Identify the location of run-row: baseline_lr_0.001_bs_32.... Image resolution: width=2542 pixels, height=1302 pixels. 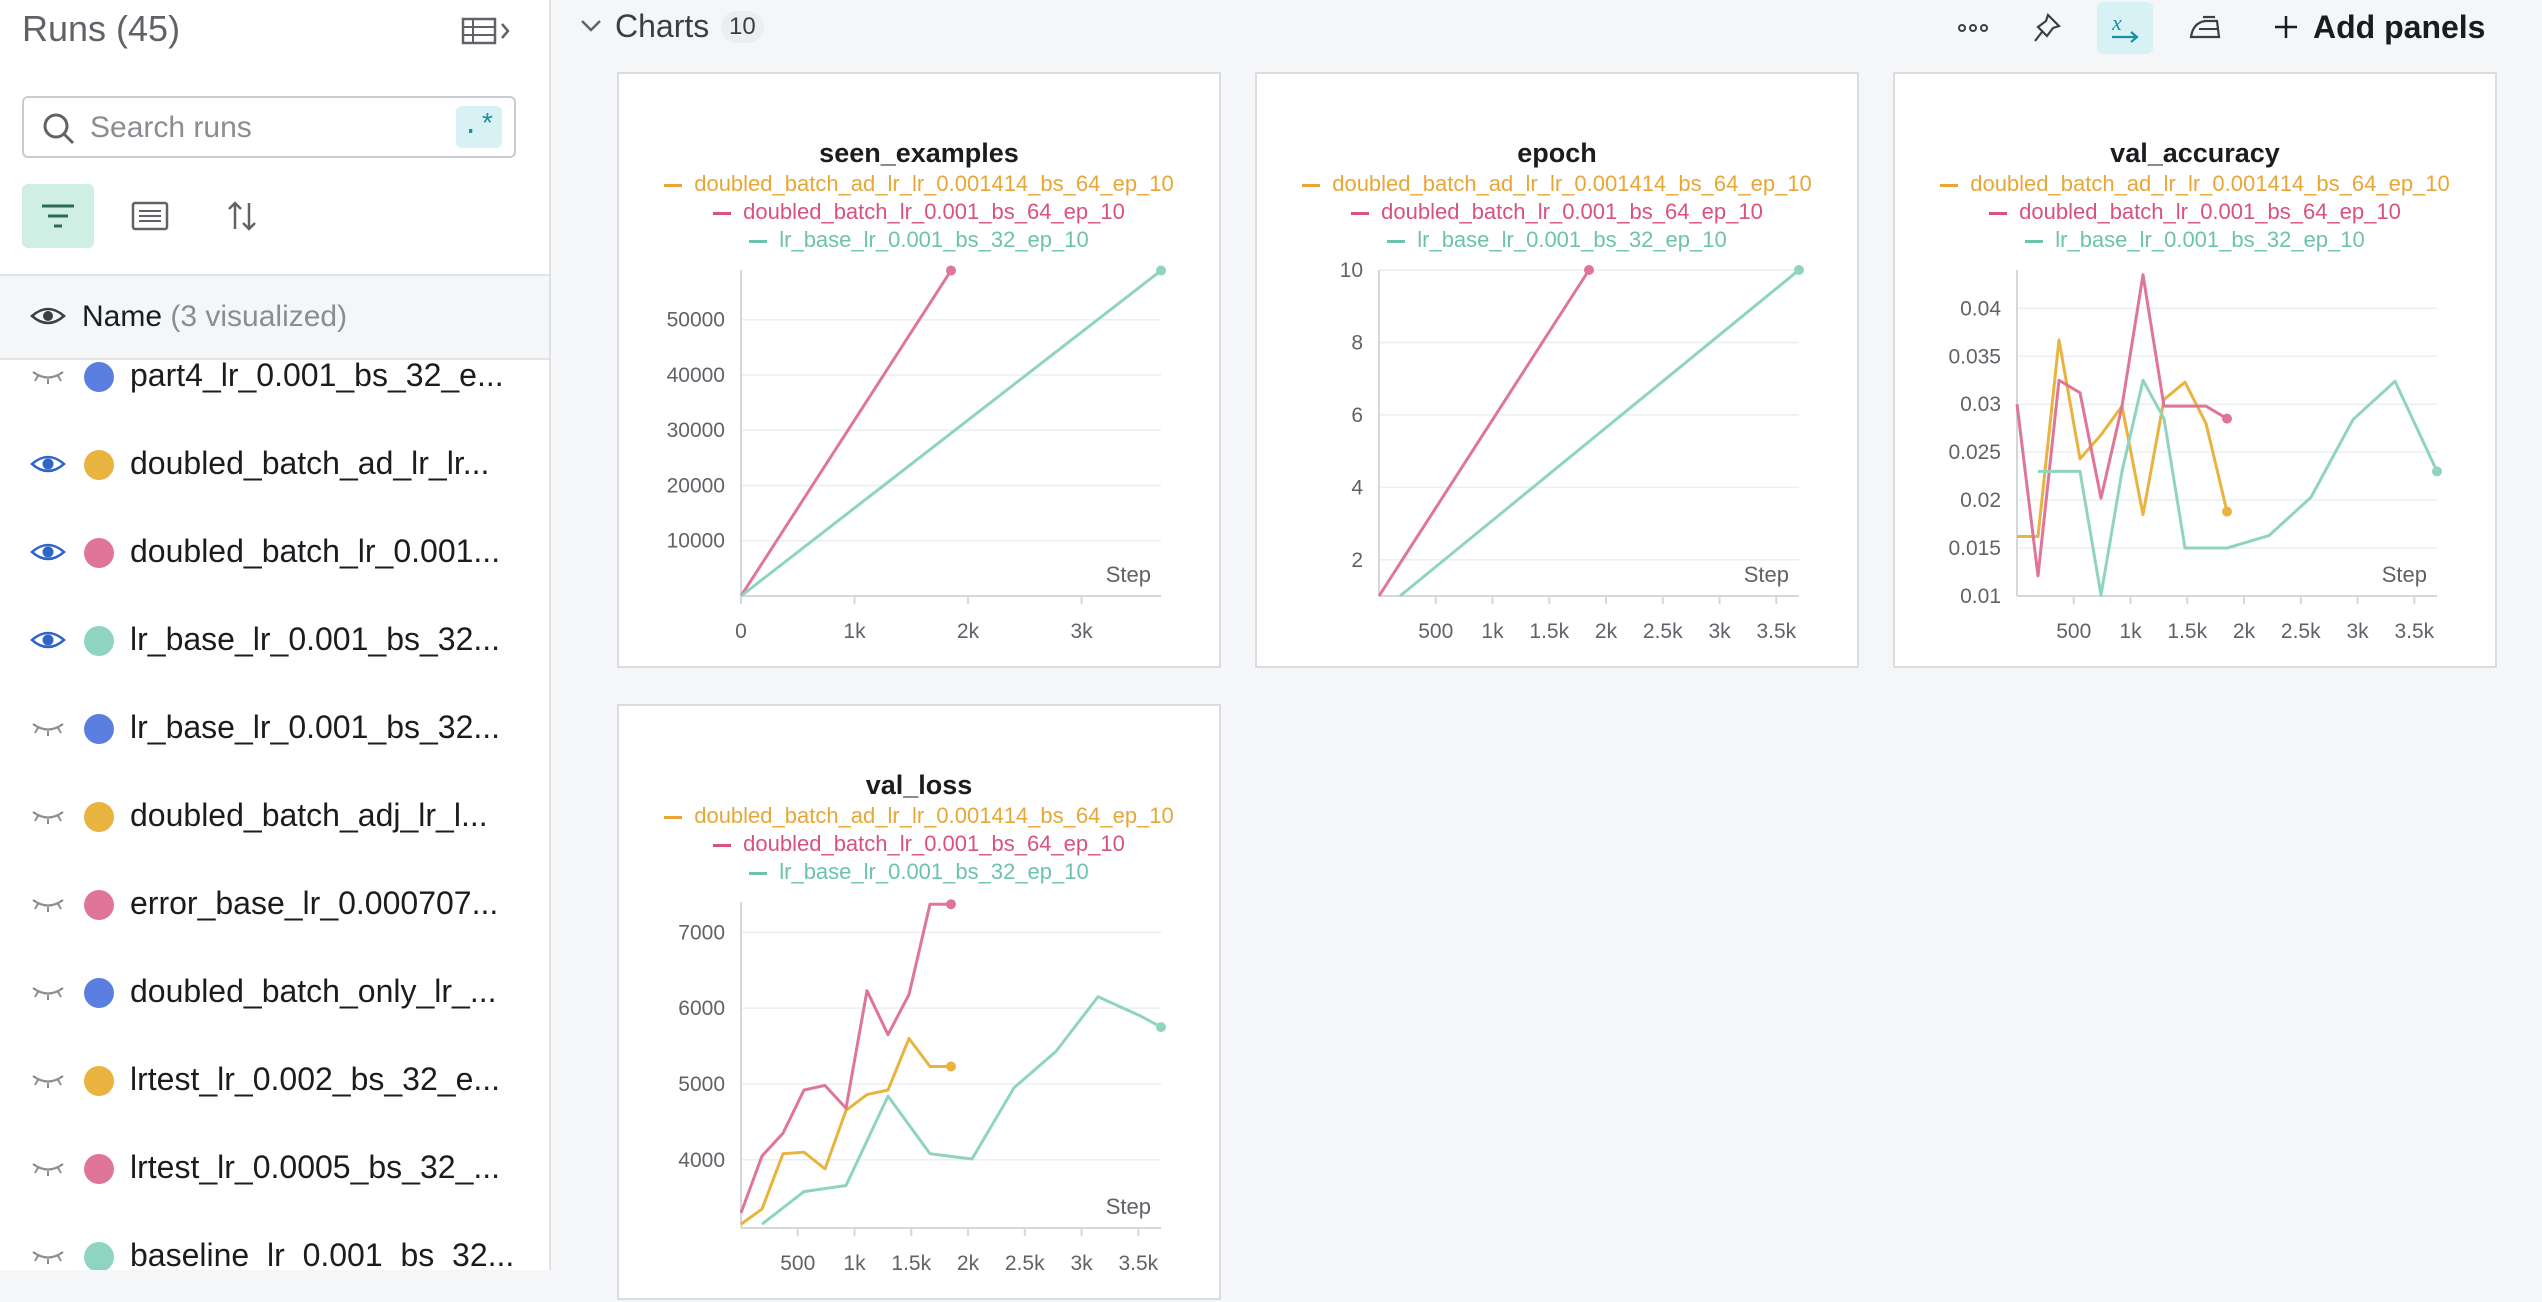
(274, 1241).